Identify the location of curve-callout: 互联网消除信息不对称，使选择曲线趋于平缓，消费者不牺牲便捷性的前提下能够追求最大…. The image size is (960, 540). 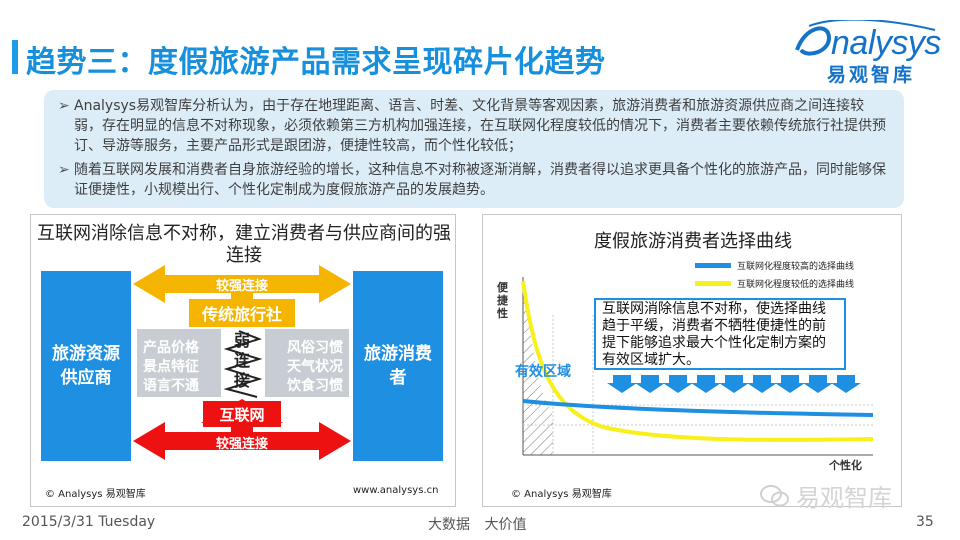
(720, 334).